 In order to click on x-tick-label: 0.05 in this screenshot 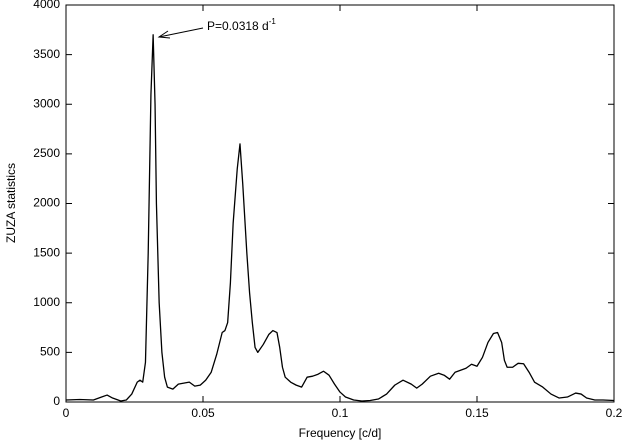, I will do `click(203, 413)`.